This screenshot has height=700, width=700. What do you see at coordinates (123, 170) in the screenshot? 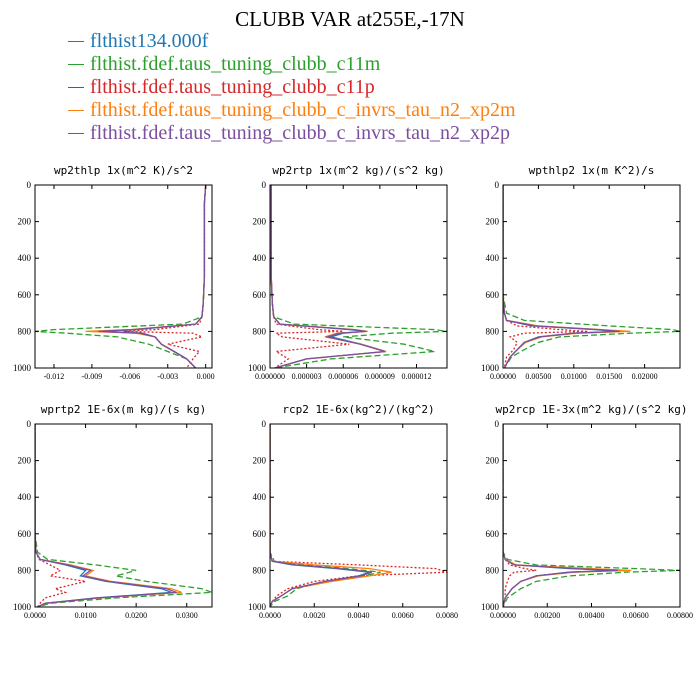
I see `chart-title: wp2thlp 1x(m^2 K)/s^2` at bounding box center [123, 170].